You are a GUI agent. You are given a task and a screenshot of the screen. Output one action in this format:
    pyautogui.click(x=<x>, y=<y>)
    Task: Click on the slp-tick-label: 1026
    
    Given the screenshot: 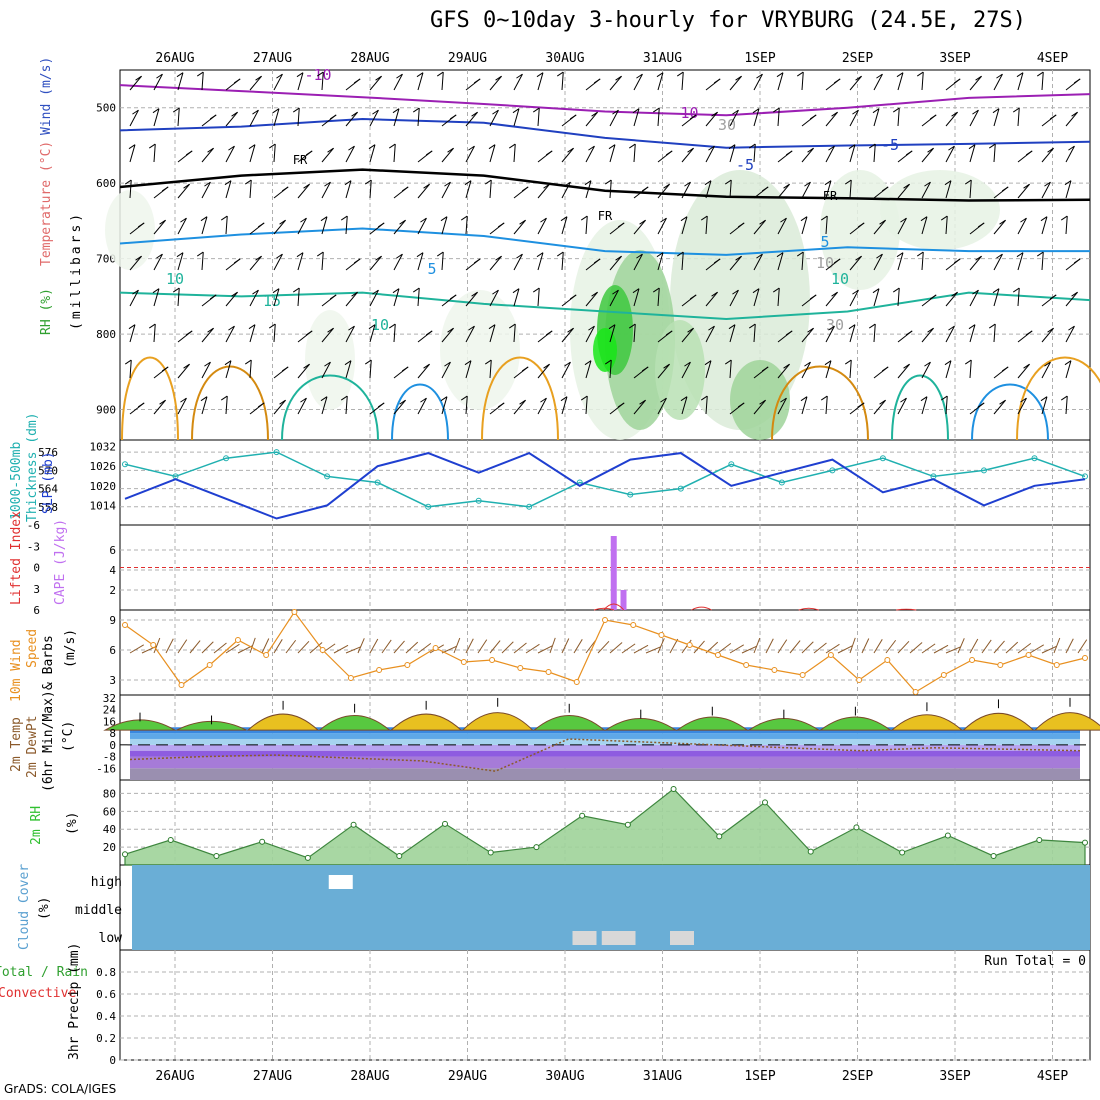 What is the action you would take?
    pyautogui.click(x=103, y=466)
    